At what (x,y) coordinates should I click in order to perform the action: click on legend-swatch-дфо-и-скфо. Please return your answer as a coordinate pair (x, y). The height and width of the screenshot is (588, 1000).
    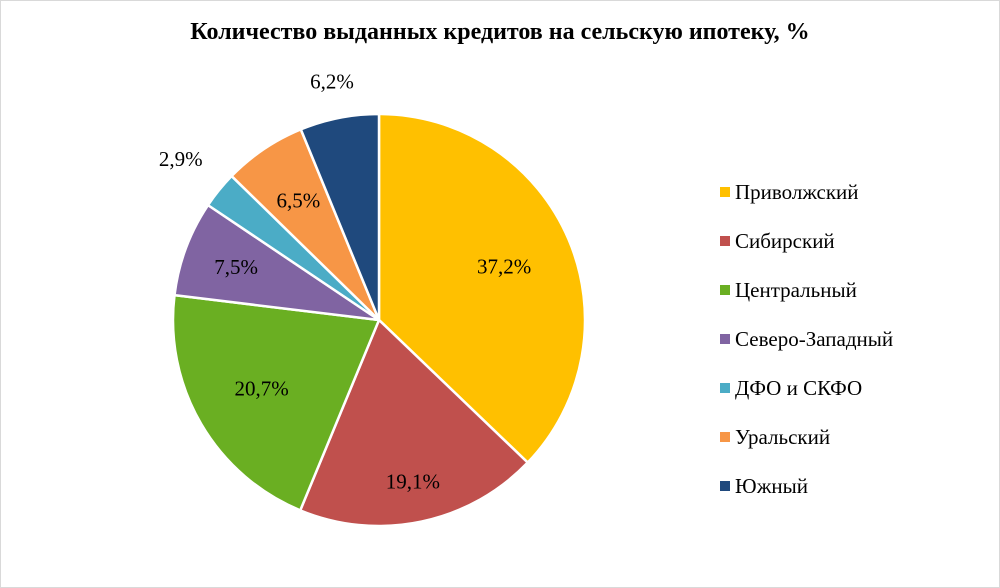
    Looking at the image, I should click on (725, 388).